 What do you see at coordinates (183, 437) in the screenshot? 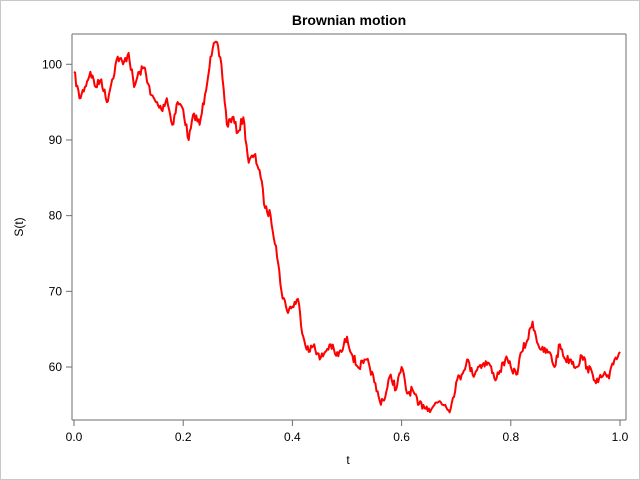
I see `x-tick-label: 0.2` at bounding box center [183, 437].